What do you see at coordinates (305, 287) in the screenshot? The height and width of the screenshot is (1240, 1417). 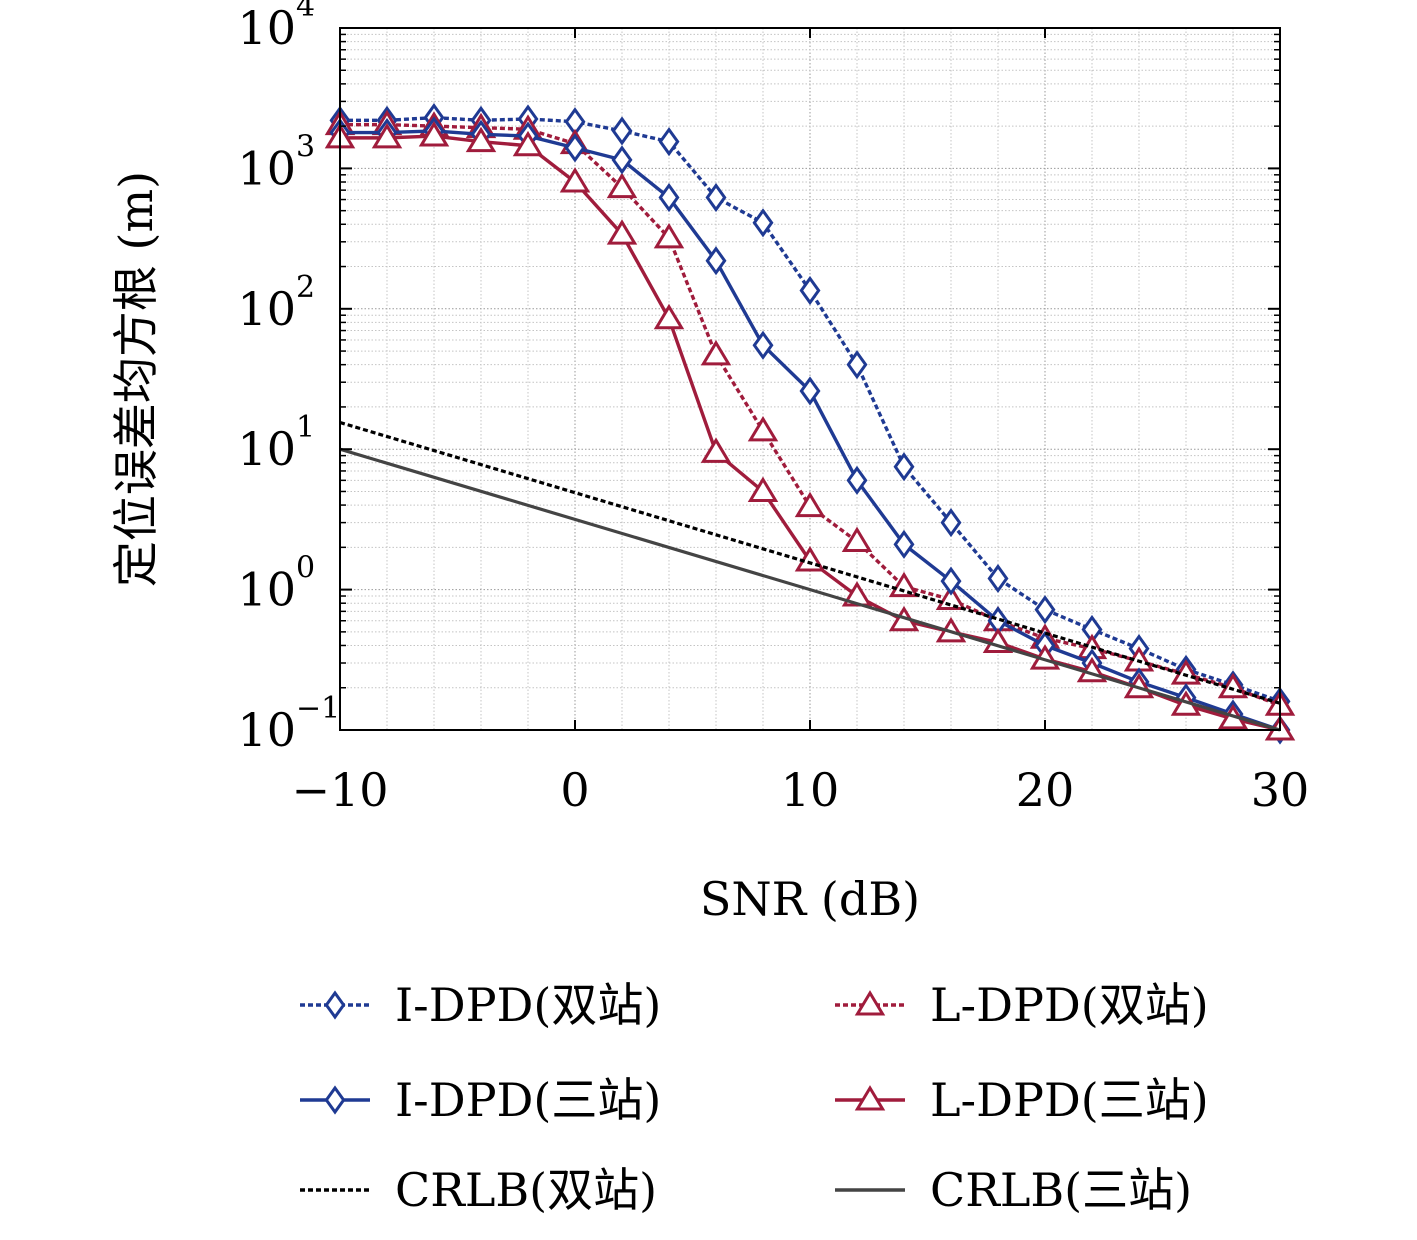 I see `y-tick-exponent: 2` at bounding box center [305, 287].